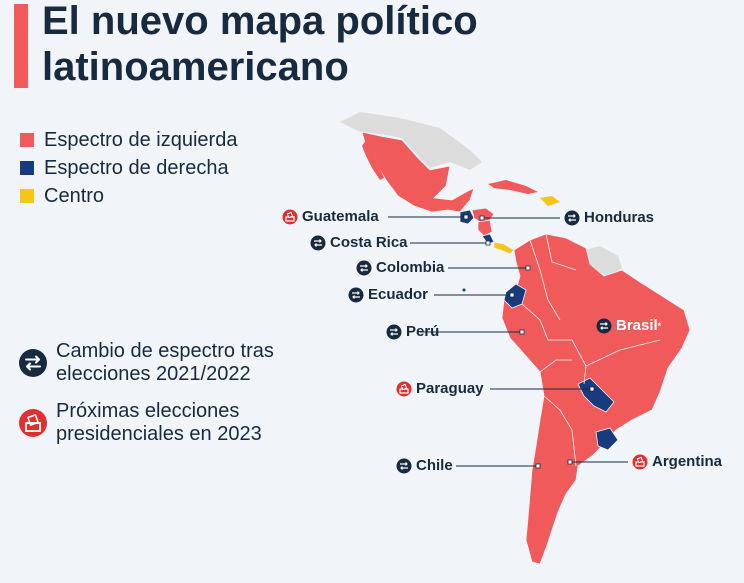 Image resolution: width=744 pixels, height=583 pixels. What do you see at coordinates (398, 294) in the screenshot?
I see `label-ecuador-text: Ecuador` at bounding box center [398, 294].